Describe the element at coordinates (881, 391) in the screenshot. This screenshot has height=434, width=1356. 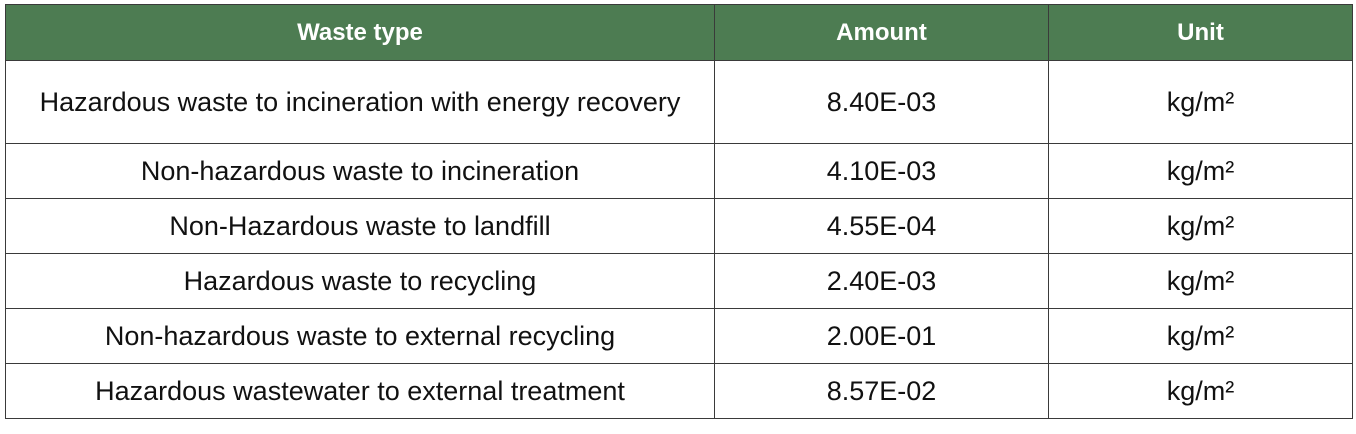
I see `cell-amount: 8.57E-02` at that location.